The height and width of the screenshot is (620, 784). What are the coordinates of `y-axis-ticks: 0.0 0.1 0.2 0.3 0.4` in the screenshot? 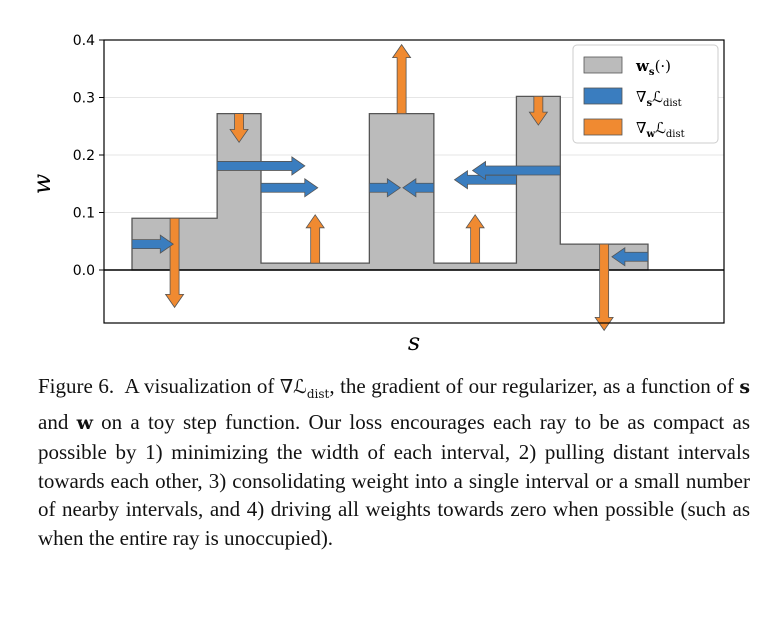 It's located at (88, 156).